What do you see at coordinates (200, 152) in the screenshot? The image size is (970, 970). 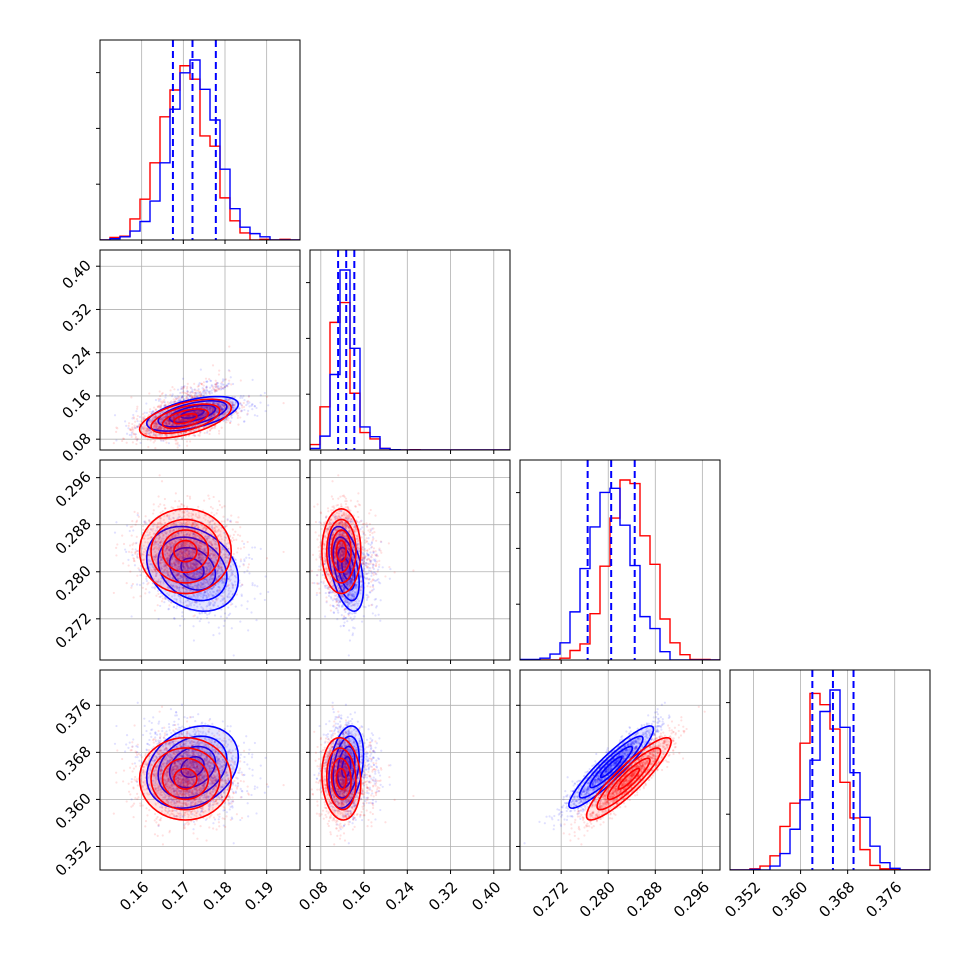 I see `histogram-step` at bounding box center [200, 152].